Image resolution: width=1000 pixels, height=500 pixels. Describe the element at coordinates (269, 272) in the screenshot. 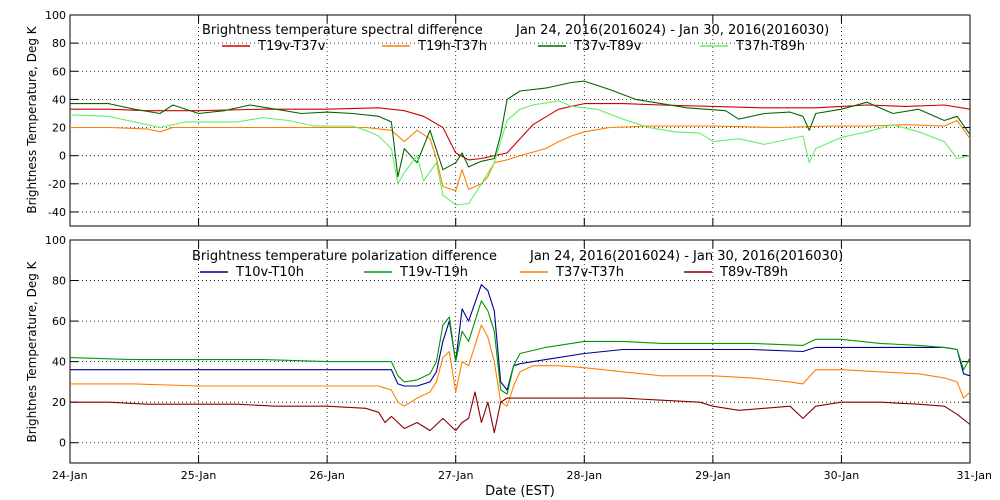

I see `legend-label: T10v-T10h` at that location.